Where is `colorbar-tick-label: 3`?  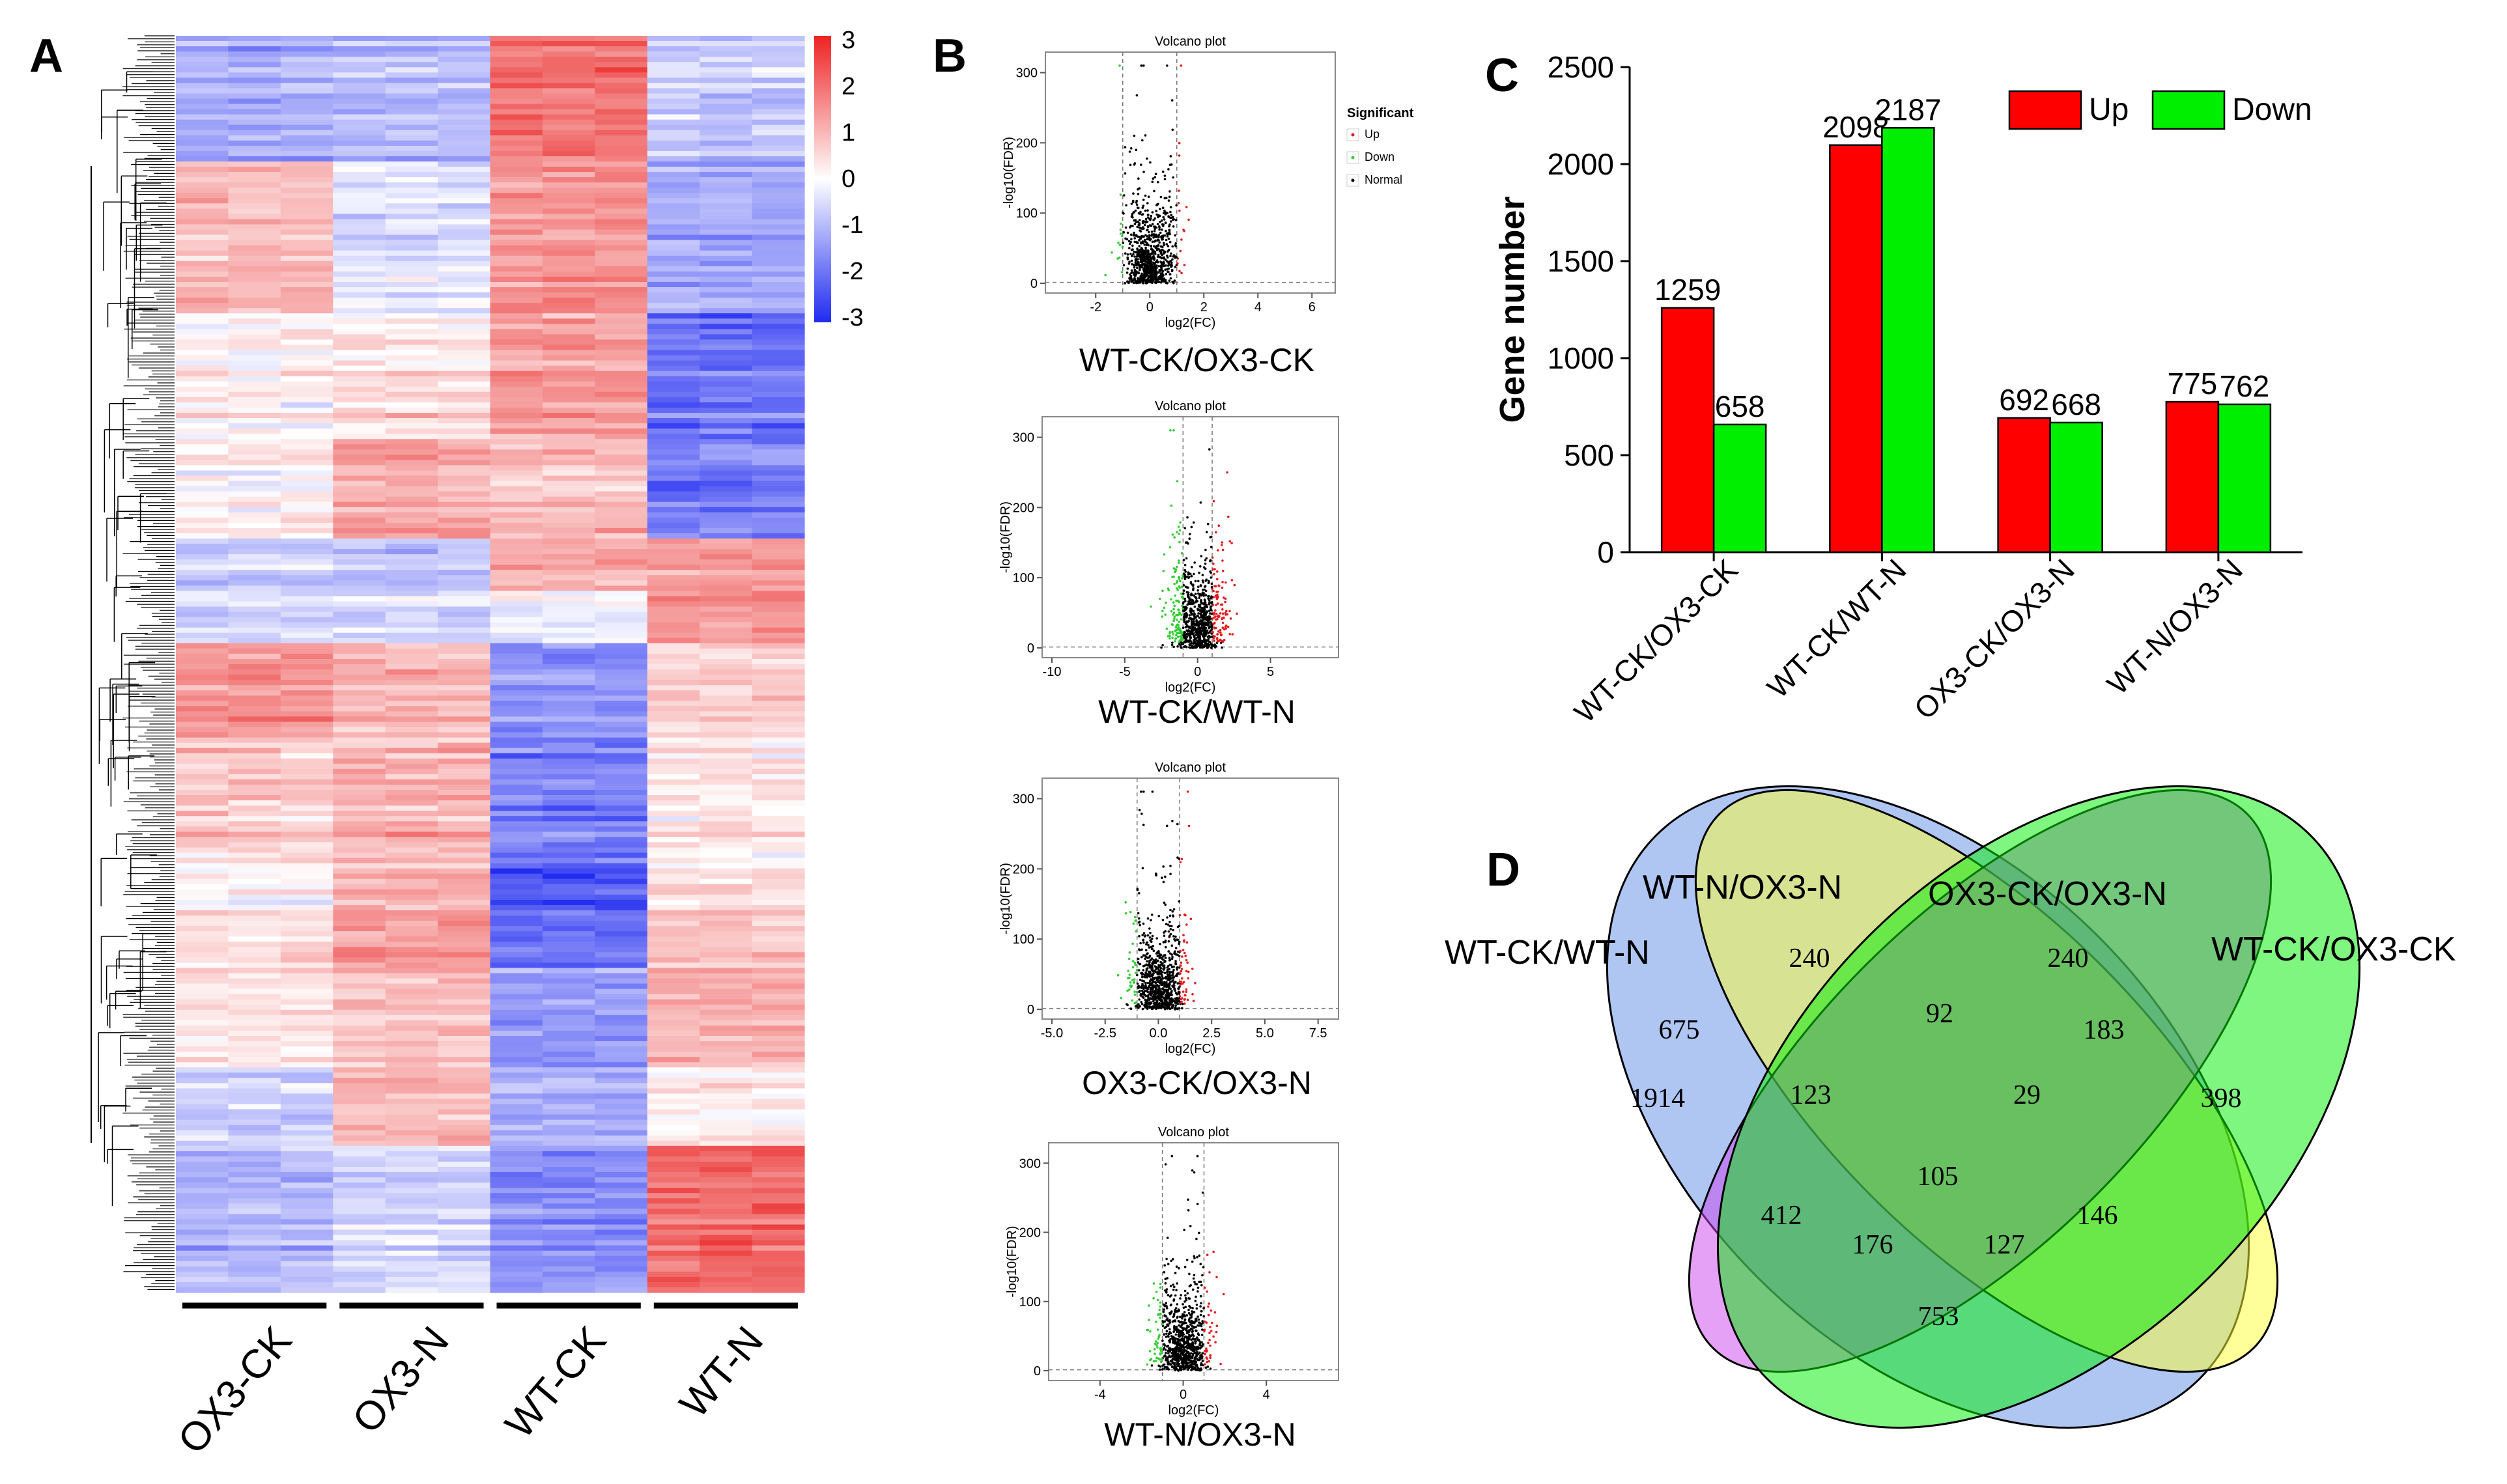 colorbar-tick-label: 3 is located at coordinates (848, 41).